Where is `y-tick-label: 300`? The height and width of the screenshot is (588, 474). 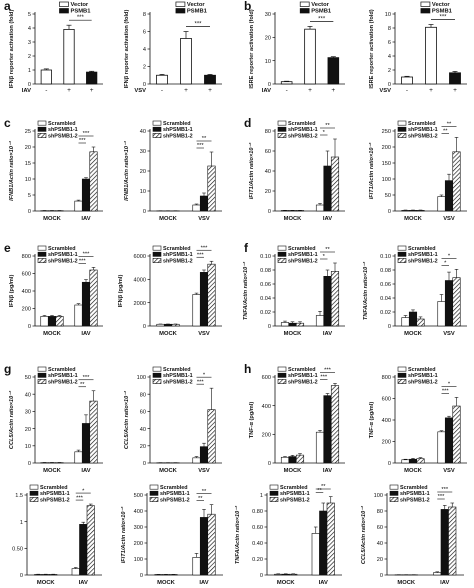 y-tick-label: 300 is located at coordinates (138, 528).